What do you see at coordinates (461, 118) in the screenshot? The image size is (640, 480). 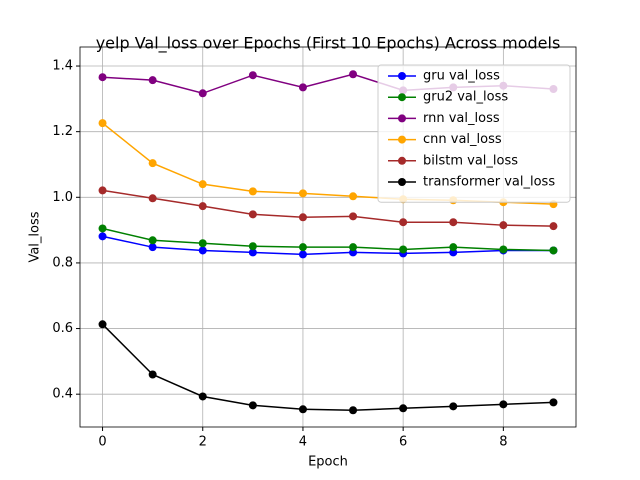 I see `legend-label: rnn val_loss` at bounding box center [461, 118].